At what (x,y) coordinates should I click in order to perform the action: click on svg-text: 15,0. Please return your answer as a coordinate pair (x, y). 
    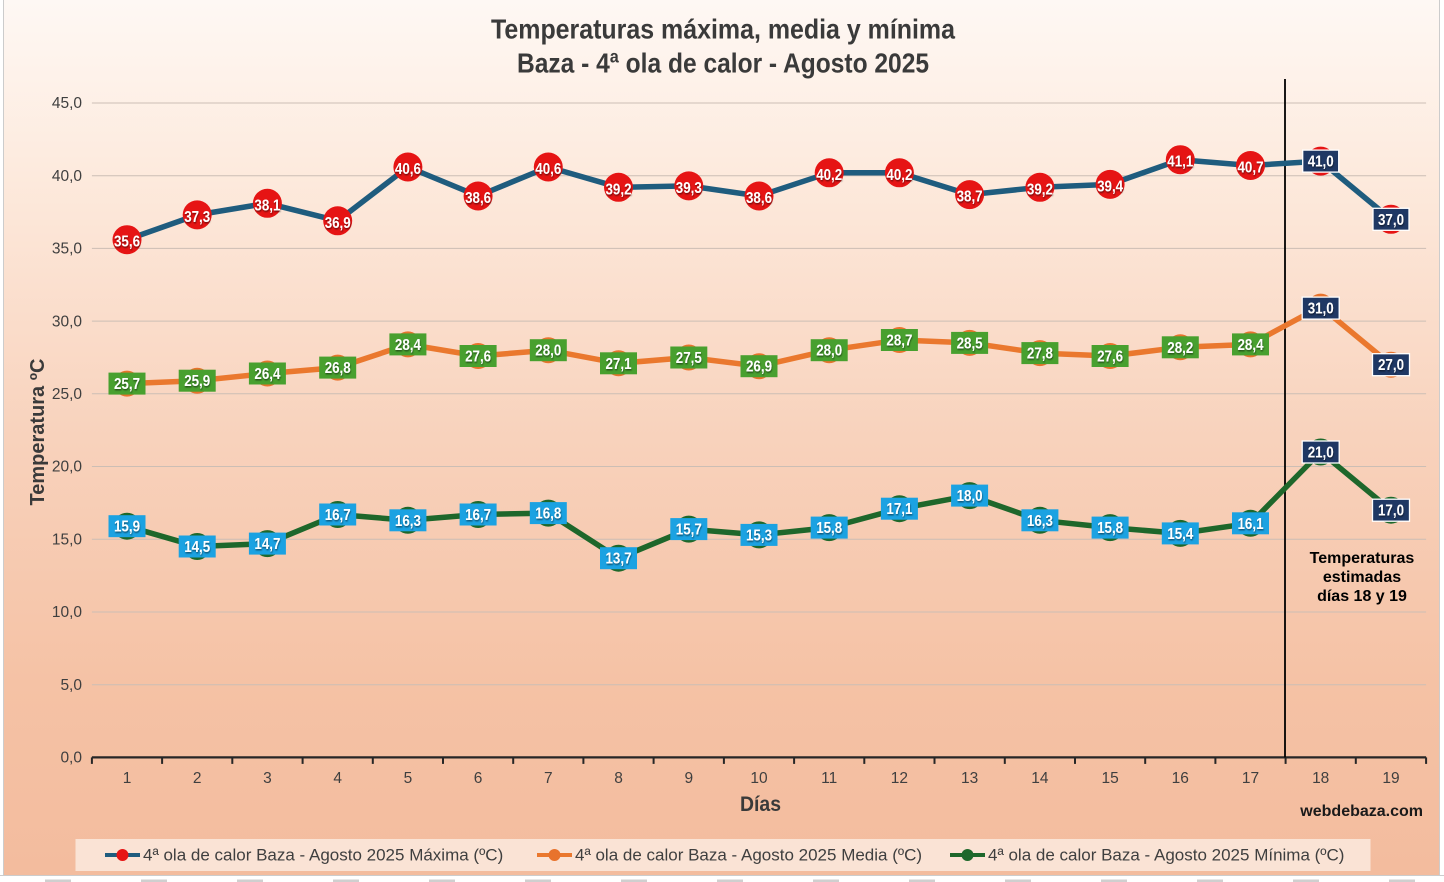
    Looking at the image, I should click on (67, 540).